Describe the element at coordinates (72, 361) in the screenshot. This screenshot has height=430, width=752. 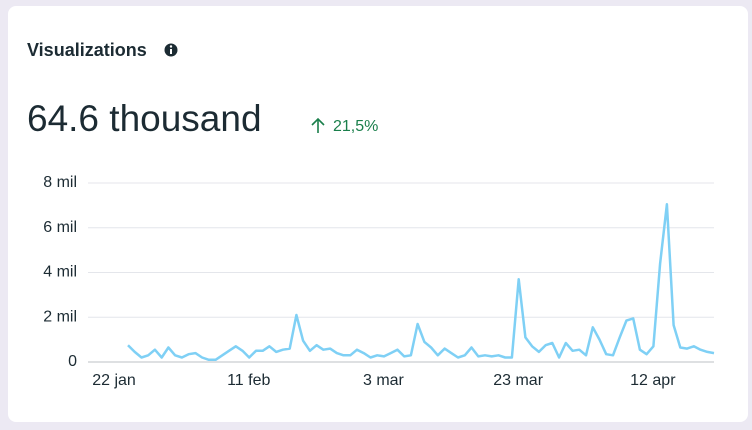
I see `y-tick-label: 0` at that location.